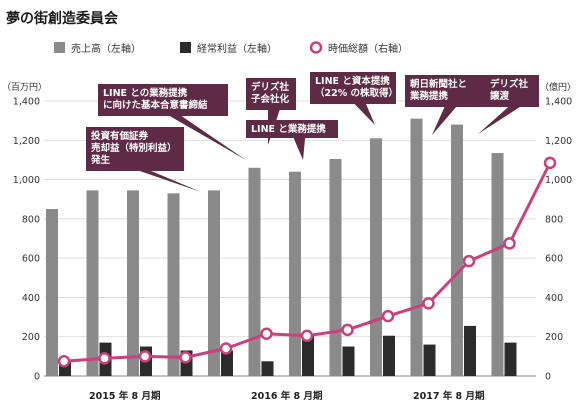  What do you see at coordinates (356, 87) in the screenshot?
I see `annotation-text: LINE と資本提携（22% の株取得）` at bounding box center [356, 87].